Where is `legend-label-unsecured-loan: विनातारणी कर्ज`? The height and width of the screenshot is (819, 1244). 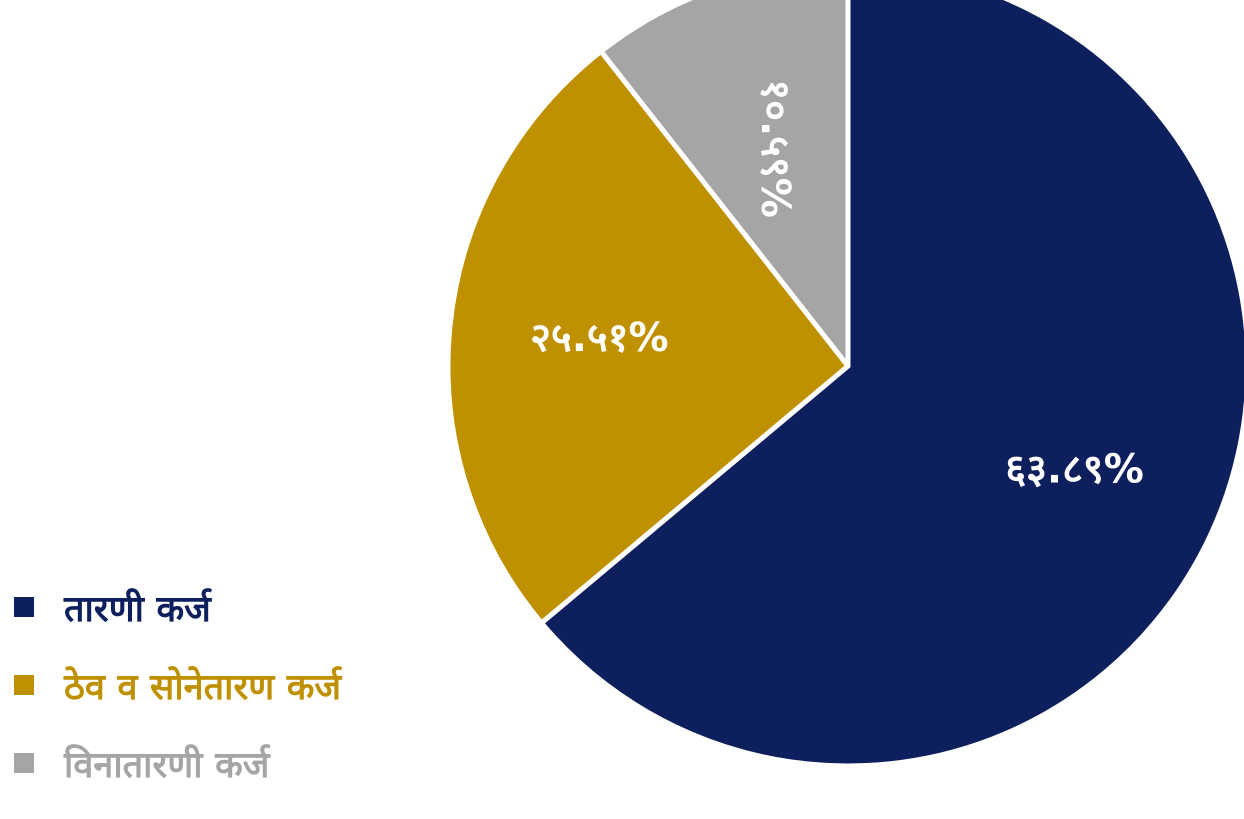 legend-label-unsecured-loan: विनातारणी कर्ज is located at coordinates (167, 765).